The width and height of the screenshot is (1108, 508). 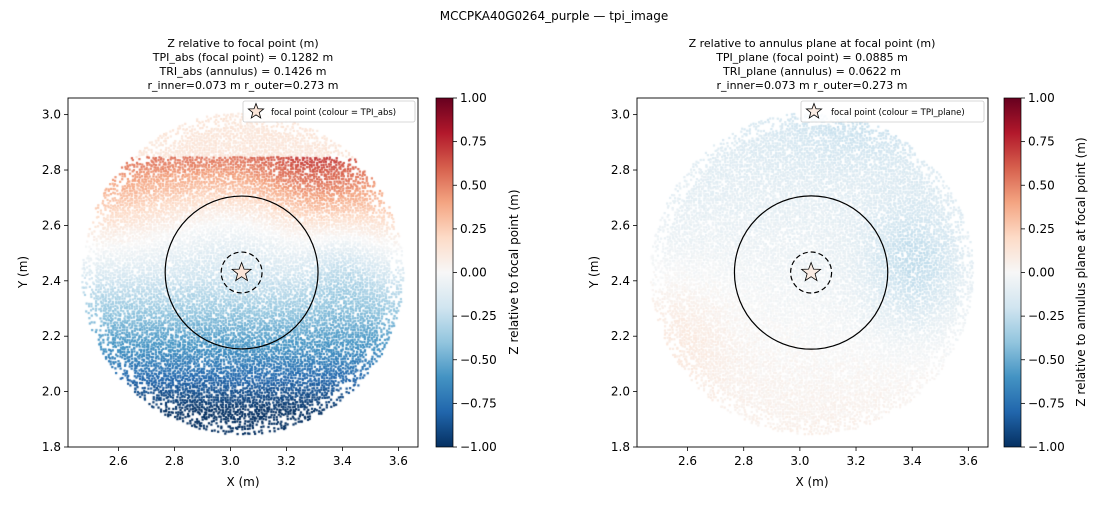 I want to click on legend: focal point (colour = TPI_plane), so click(x=892, y=111).